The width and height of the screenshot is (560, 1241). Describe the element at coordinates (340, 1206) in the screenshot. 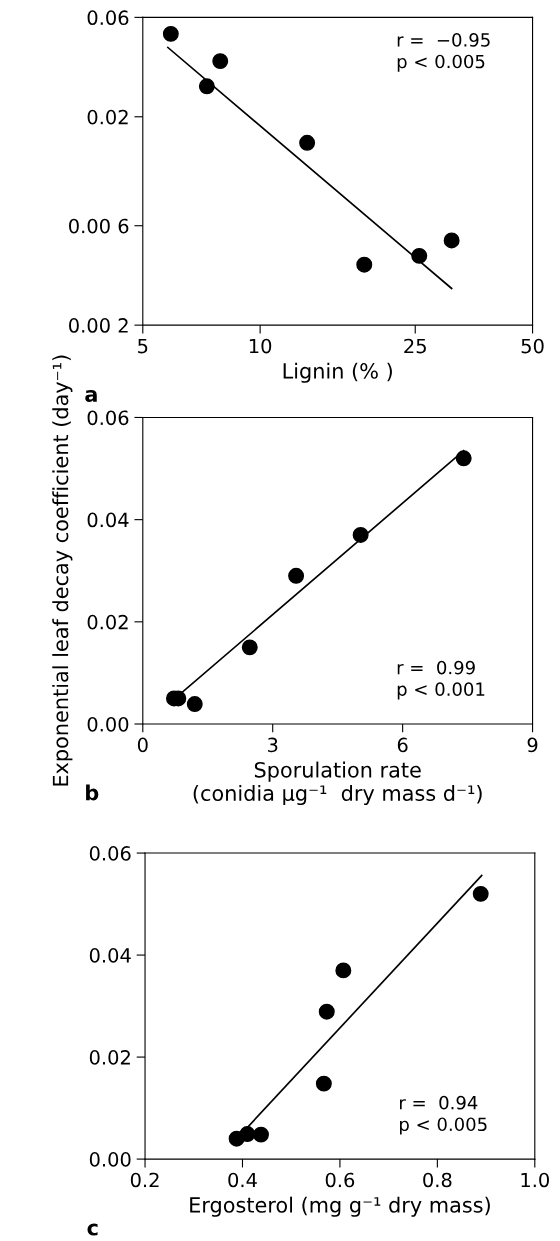

I see `x-axis-title: Ergosterol (mg g⁻¹ dry mass)` at that location.